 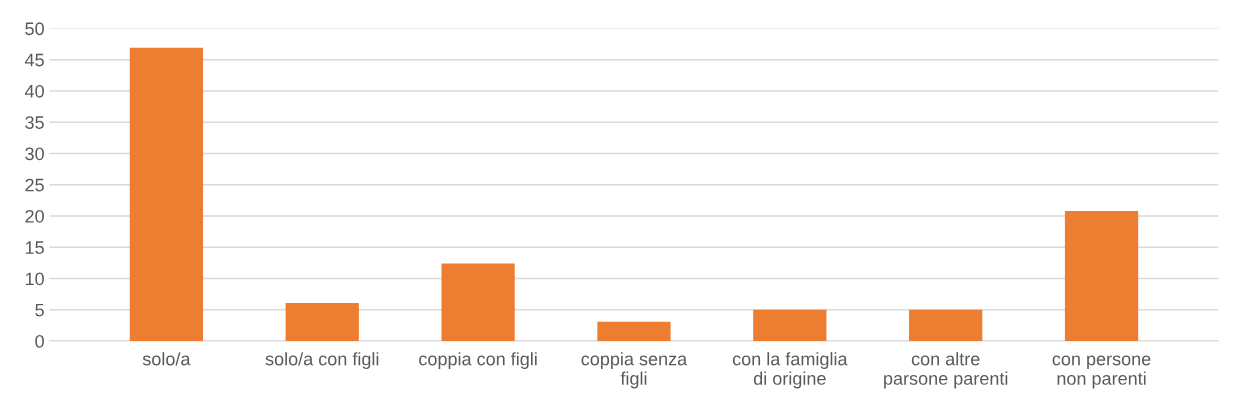 I want to click on y-tick-label: 50, so click(x=34, y=29).